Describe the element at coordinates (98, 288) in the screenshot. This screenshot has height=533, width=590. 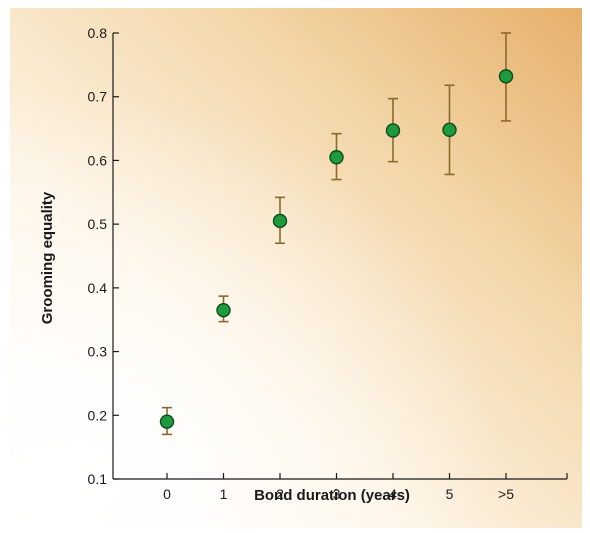
I see `y-tick-label: 0.4` at that location.